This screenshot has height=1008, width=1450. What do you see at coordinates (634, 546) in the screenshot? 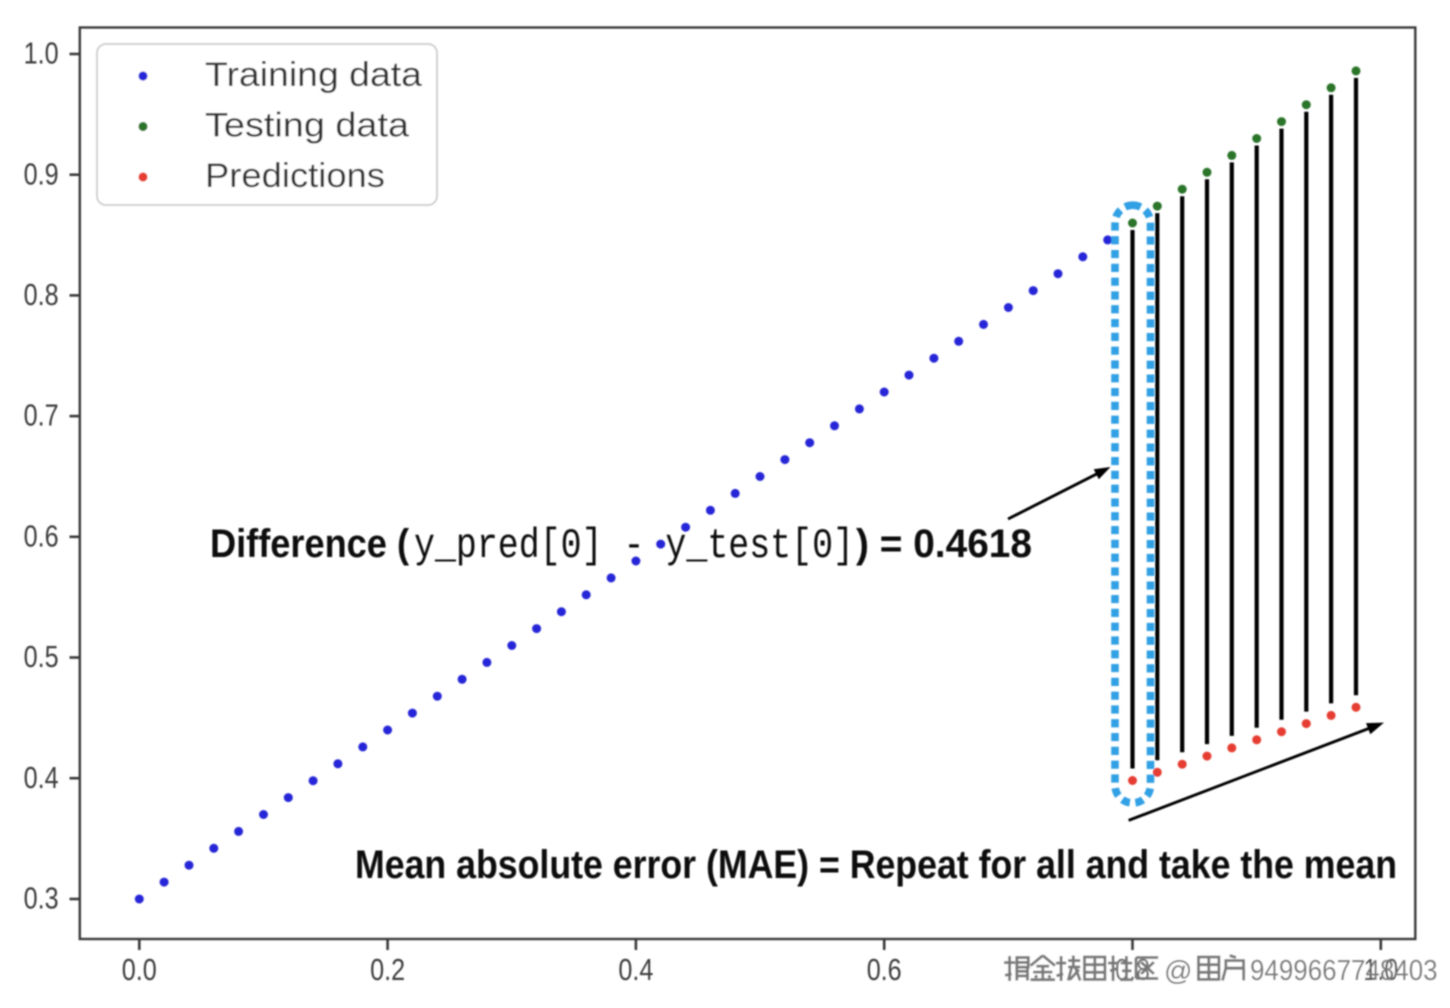
I see `svg-text: y_pred[0] - y_test[0]` at bounding box center [634, 546].